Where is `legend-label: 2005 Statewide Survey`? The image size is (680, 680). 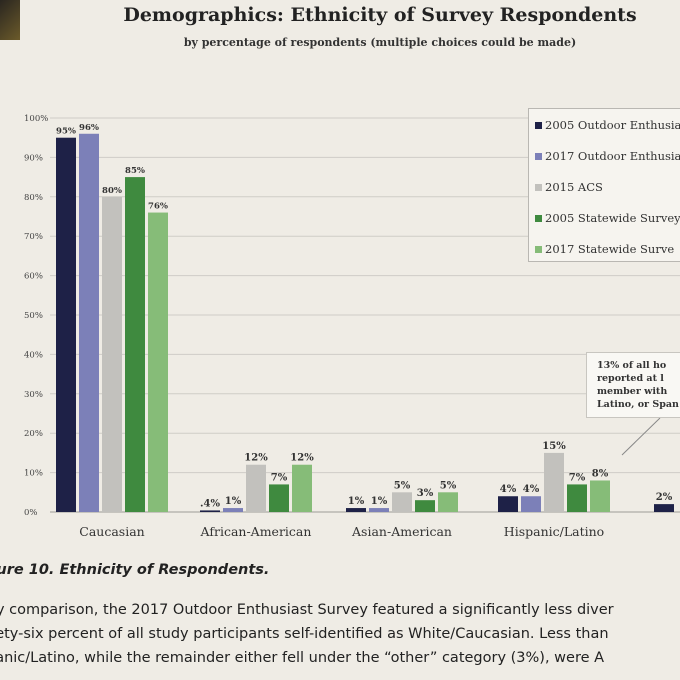
legend-label: 2005 Statewide Survey is located at coordinates (612, 218).